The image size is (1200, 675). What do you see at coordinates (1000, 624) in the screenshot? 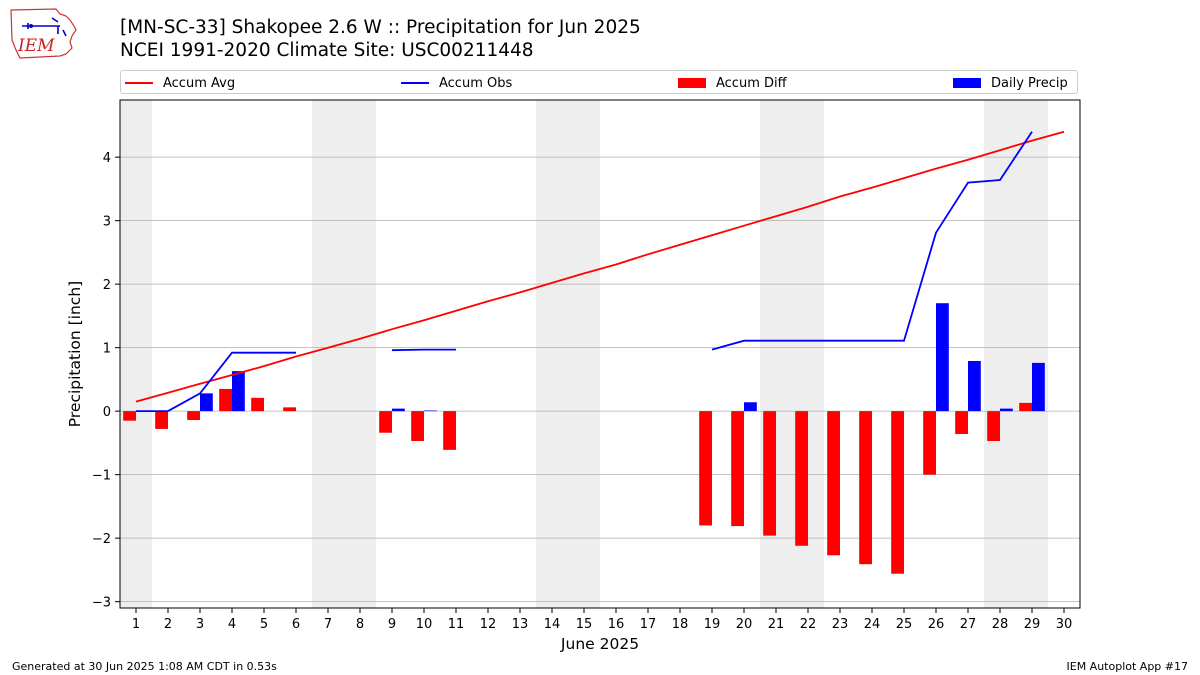
I see `x-tick-label-28: 28` at bounding box center [1000, 624].